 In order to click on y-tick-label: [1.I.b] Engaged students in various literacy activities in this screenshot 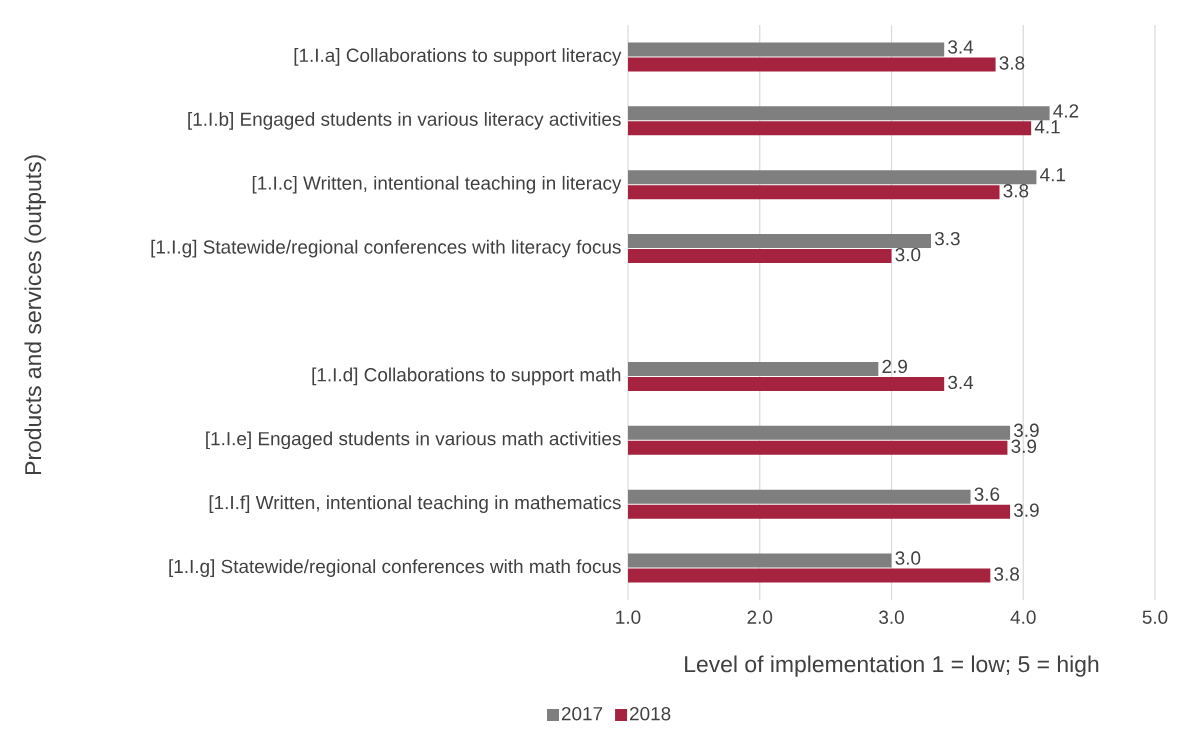, I will do `click(404, 121)`.